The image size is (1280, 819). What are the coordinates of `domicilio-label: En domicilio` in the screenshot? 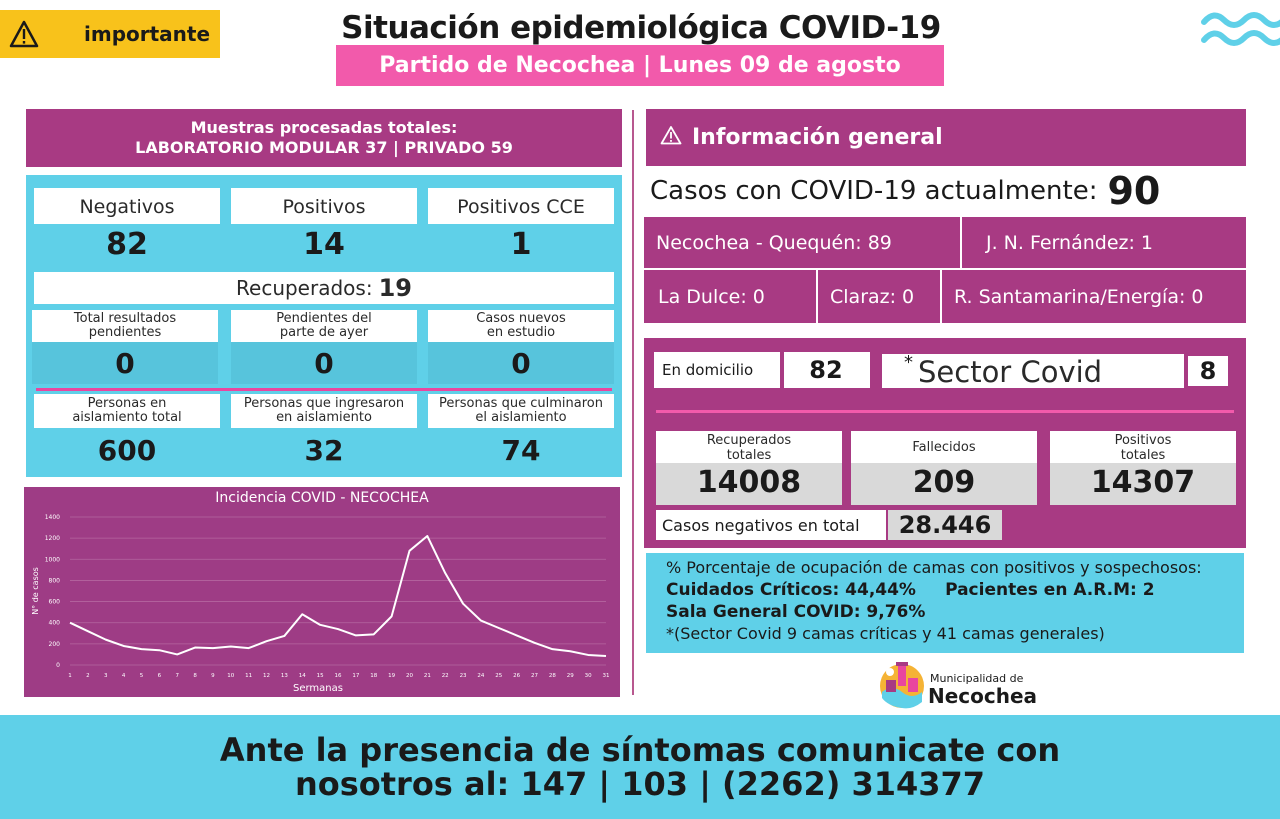 It's located at (717, 370).